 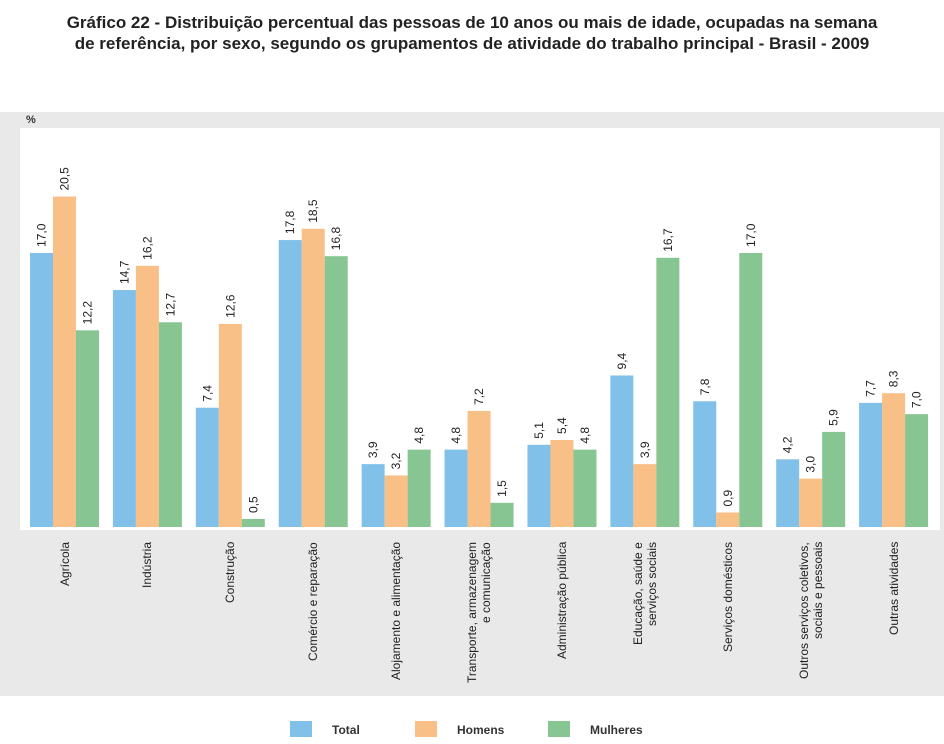 What do you see at coordinates (170, 305) in the screenshot?
I see `value-label: 12,7` at bounding box center [170, 305].